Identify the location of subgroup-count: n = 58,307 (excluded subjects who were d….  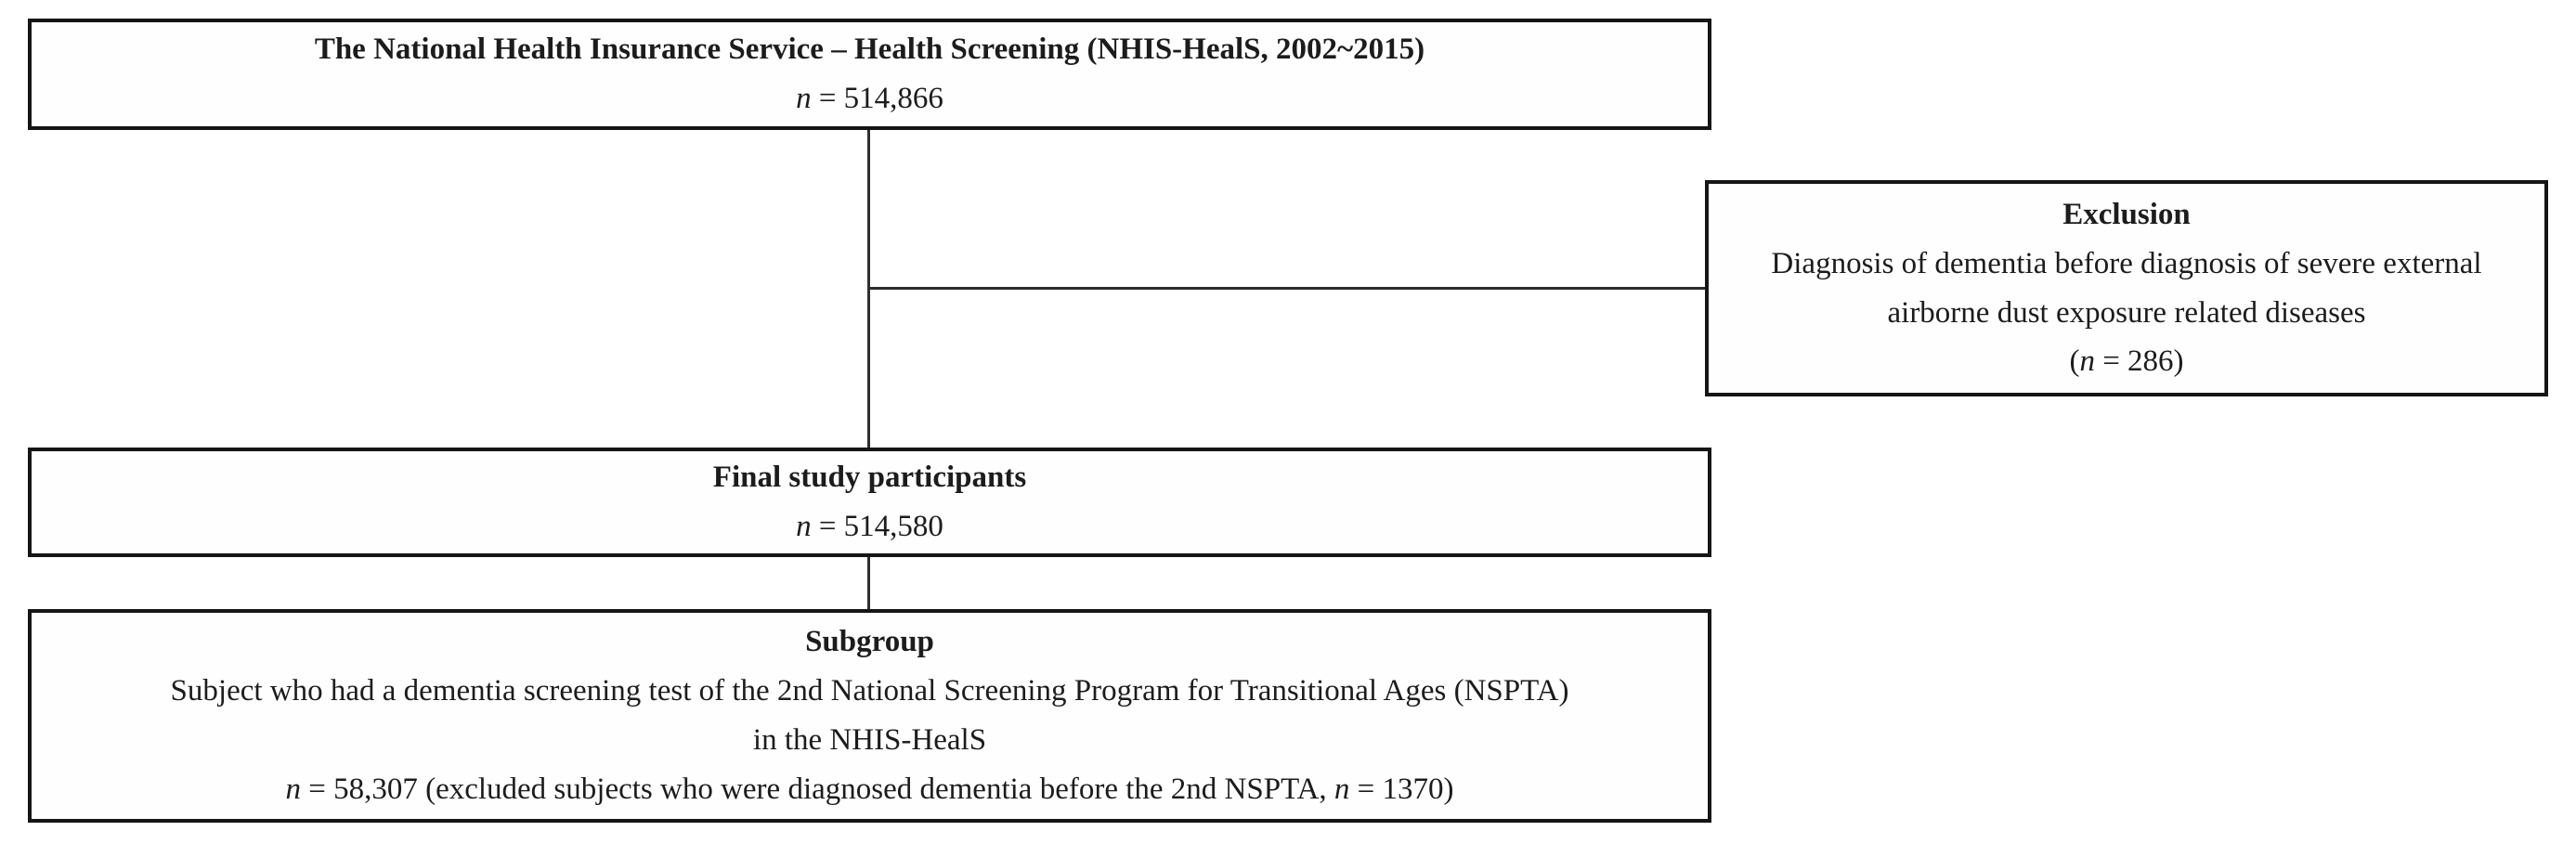
(869, 789).